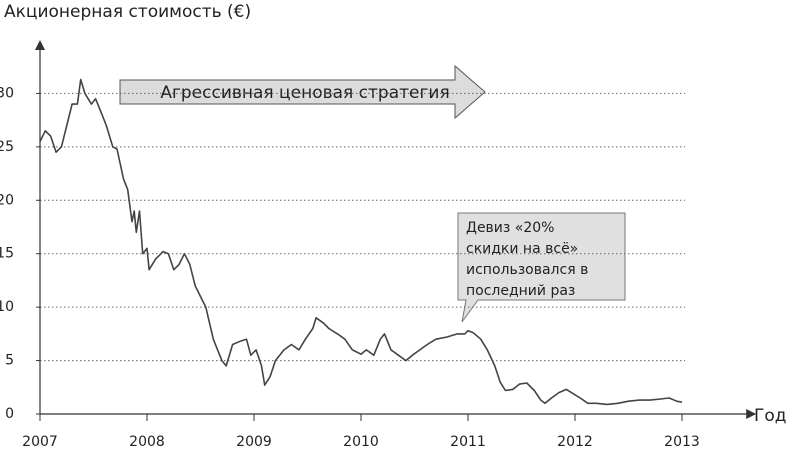 This screenshot has height=452, width=790. What do you see at coordinates (770, 416) in the screenshot?
I see `x-axis-label: Год` at bounding box center [770, 416].